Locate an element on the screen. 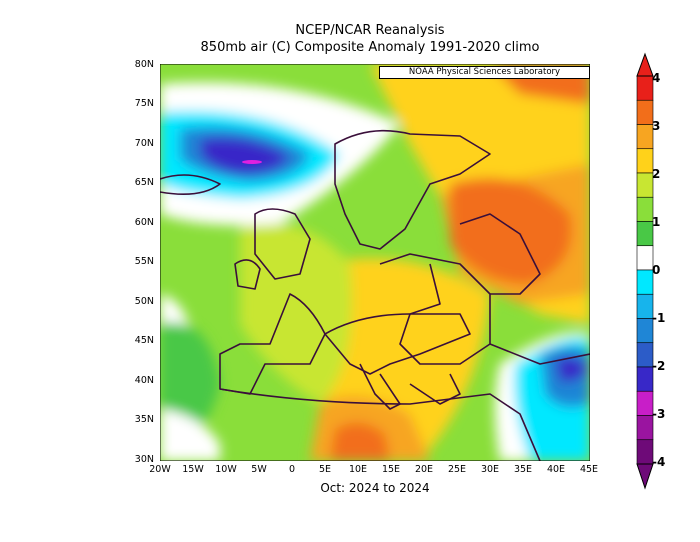 Image resolution: width=700 pixels, height=542 pixels. field-red-libya is located at coordinates (360, 441).